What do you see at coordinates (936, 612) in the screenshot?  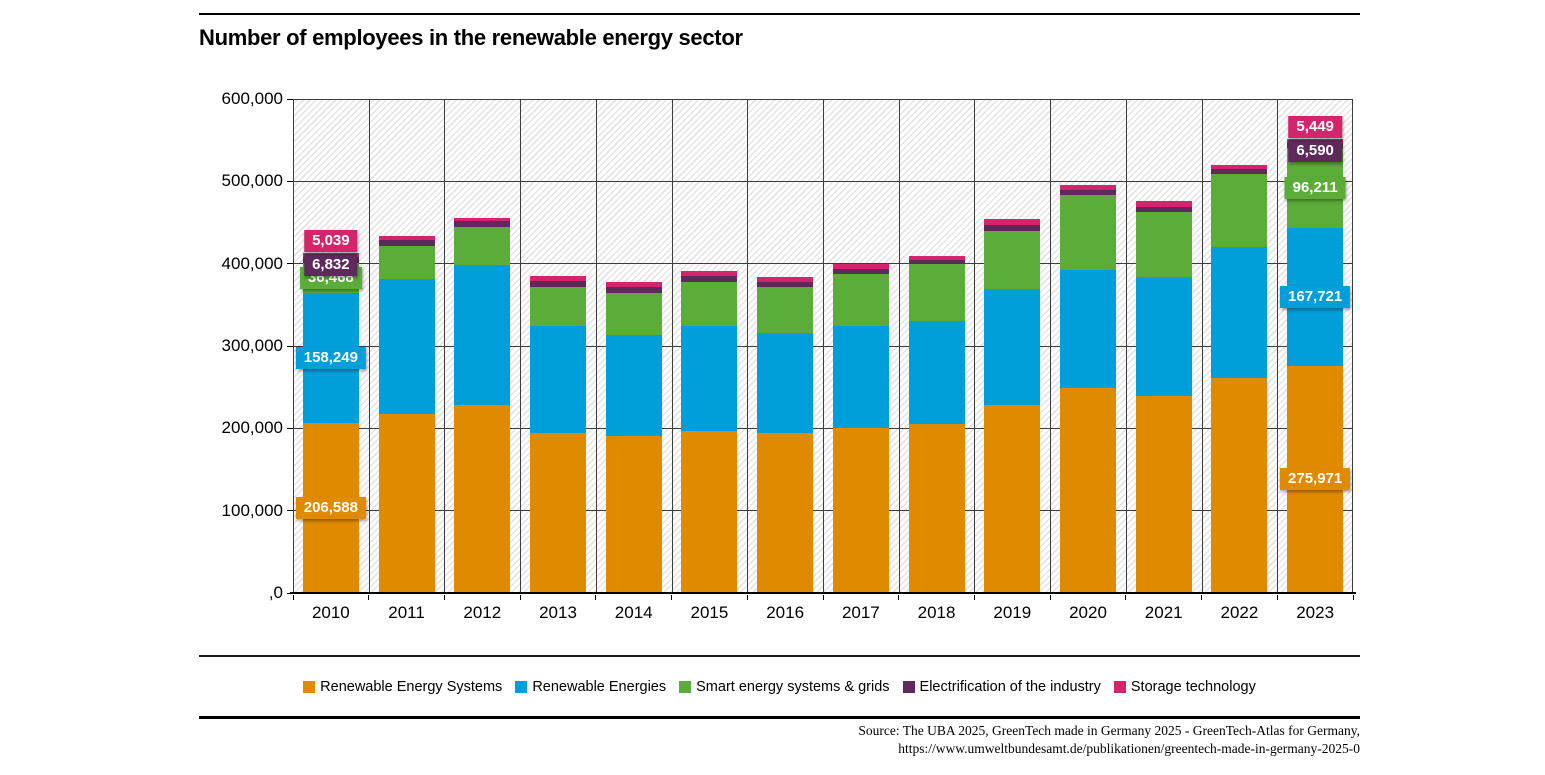 I see `x-axis-label: 2018` at bounding box center [936, 612].